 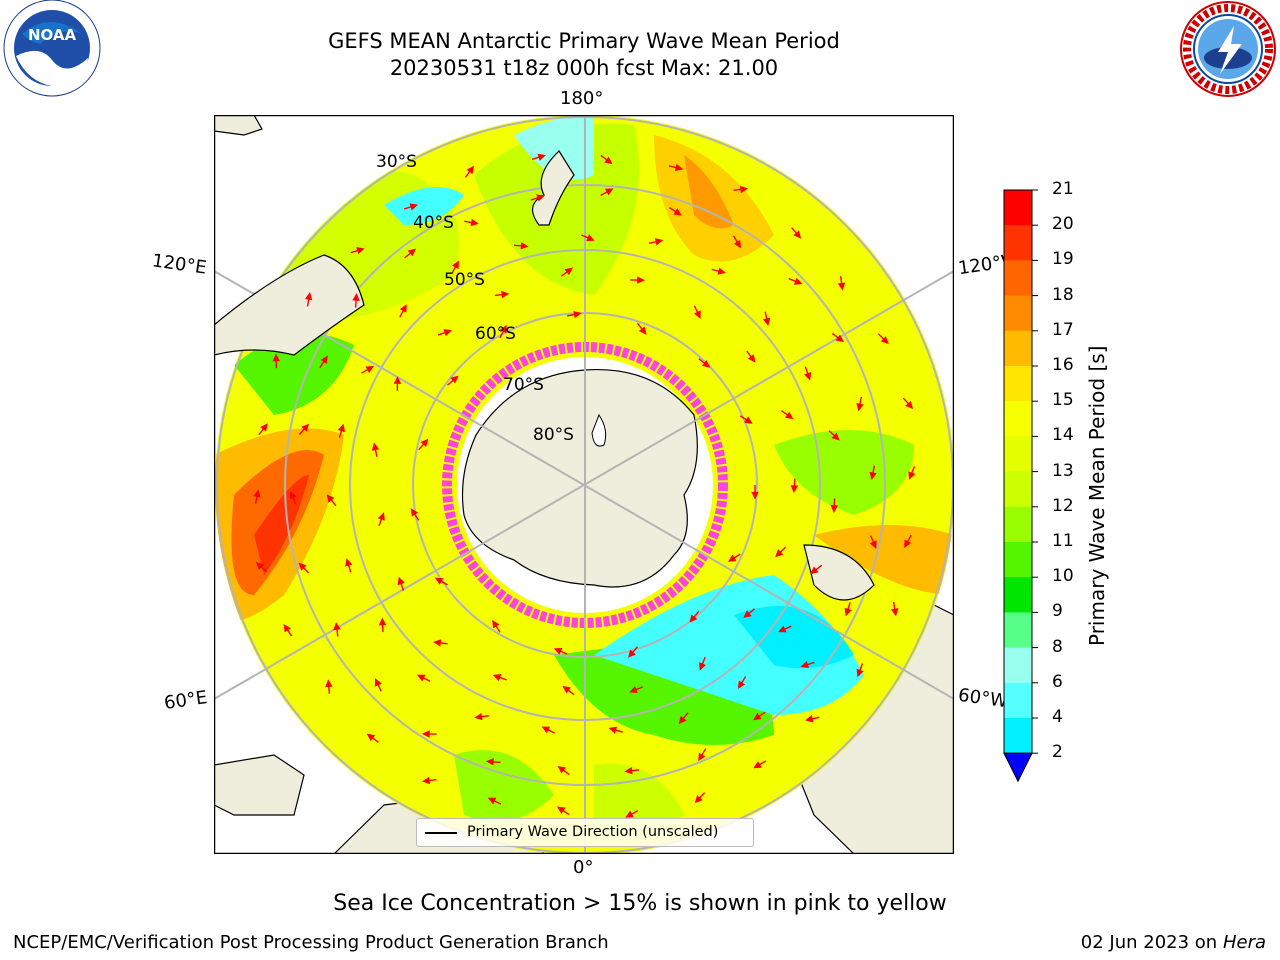 I want to click on colorbar, so click(x=1020, y=486).